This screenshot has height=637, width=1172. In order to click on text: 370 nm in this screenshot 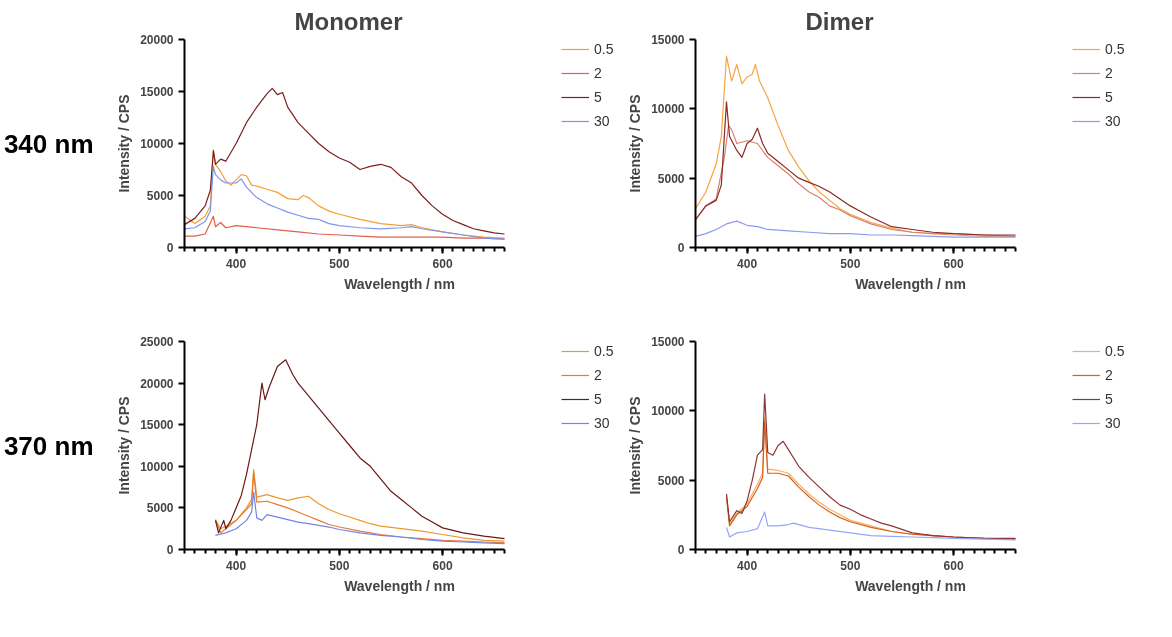, I will do `click(48, 445)`.